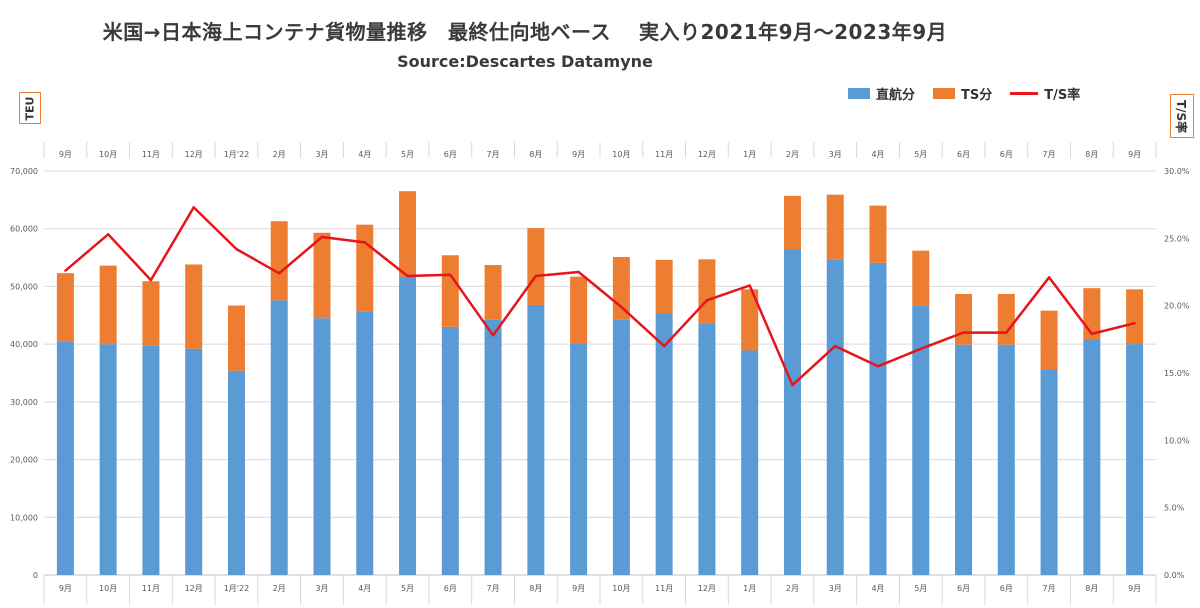  I want to click on top-category-label: 9月, so click(65, 154).